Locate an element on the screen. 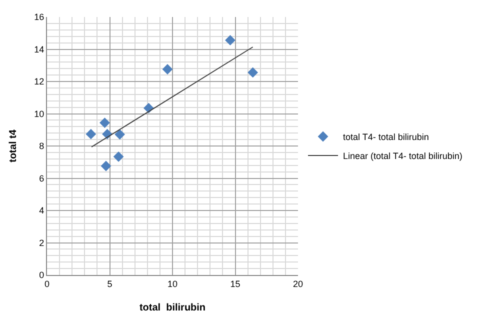  legend-label: total T4- total bilirubin is located at coordinates (386, 137).